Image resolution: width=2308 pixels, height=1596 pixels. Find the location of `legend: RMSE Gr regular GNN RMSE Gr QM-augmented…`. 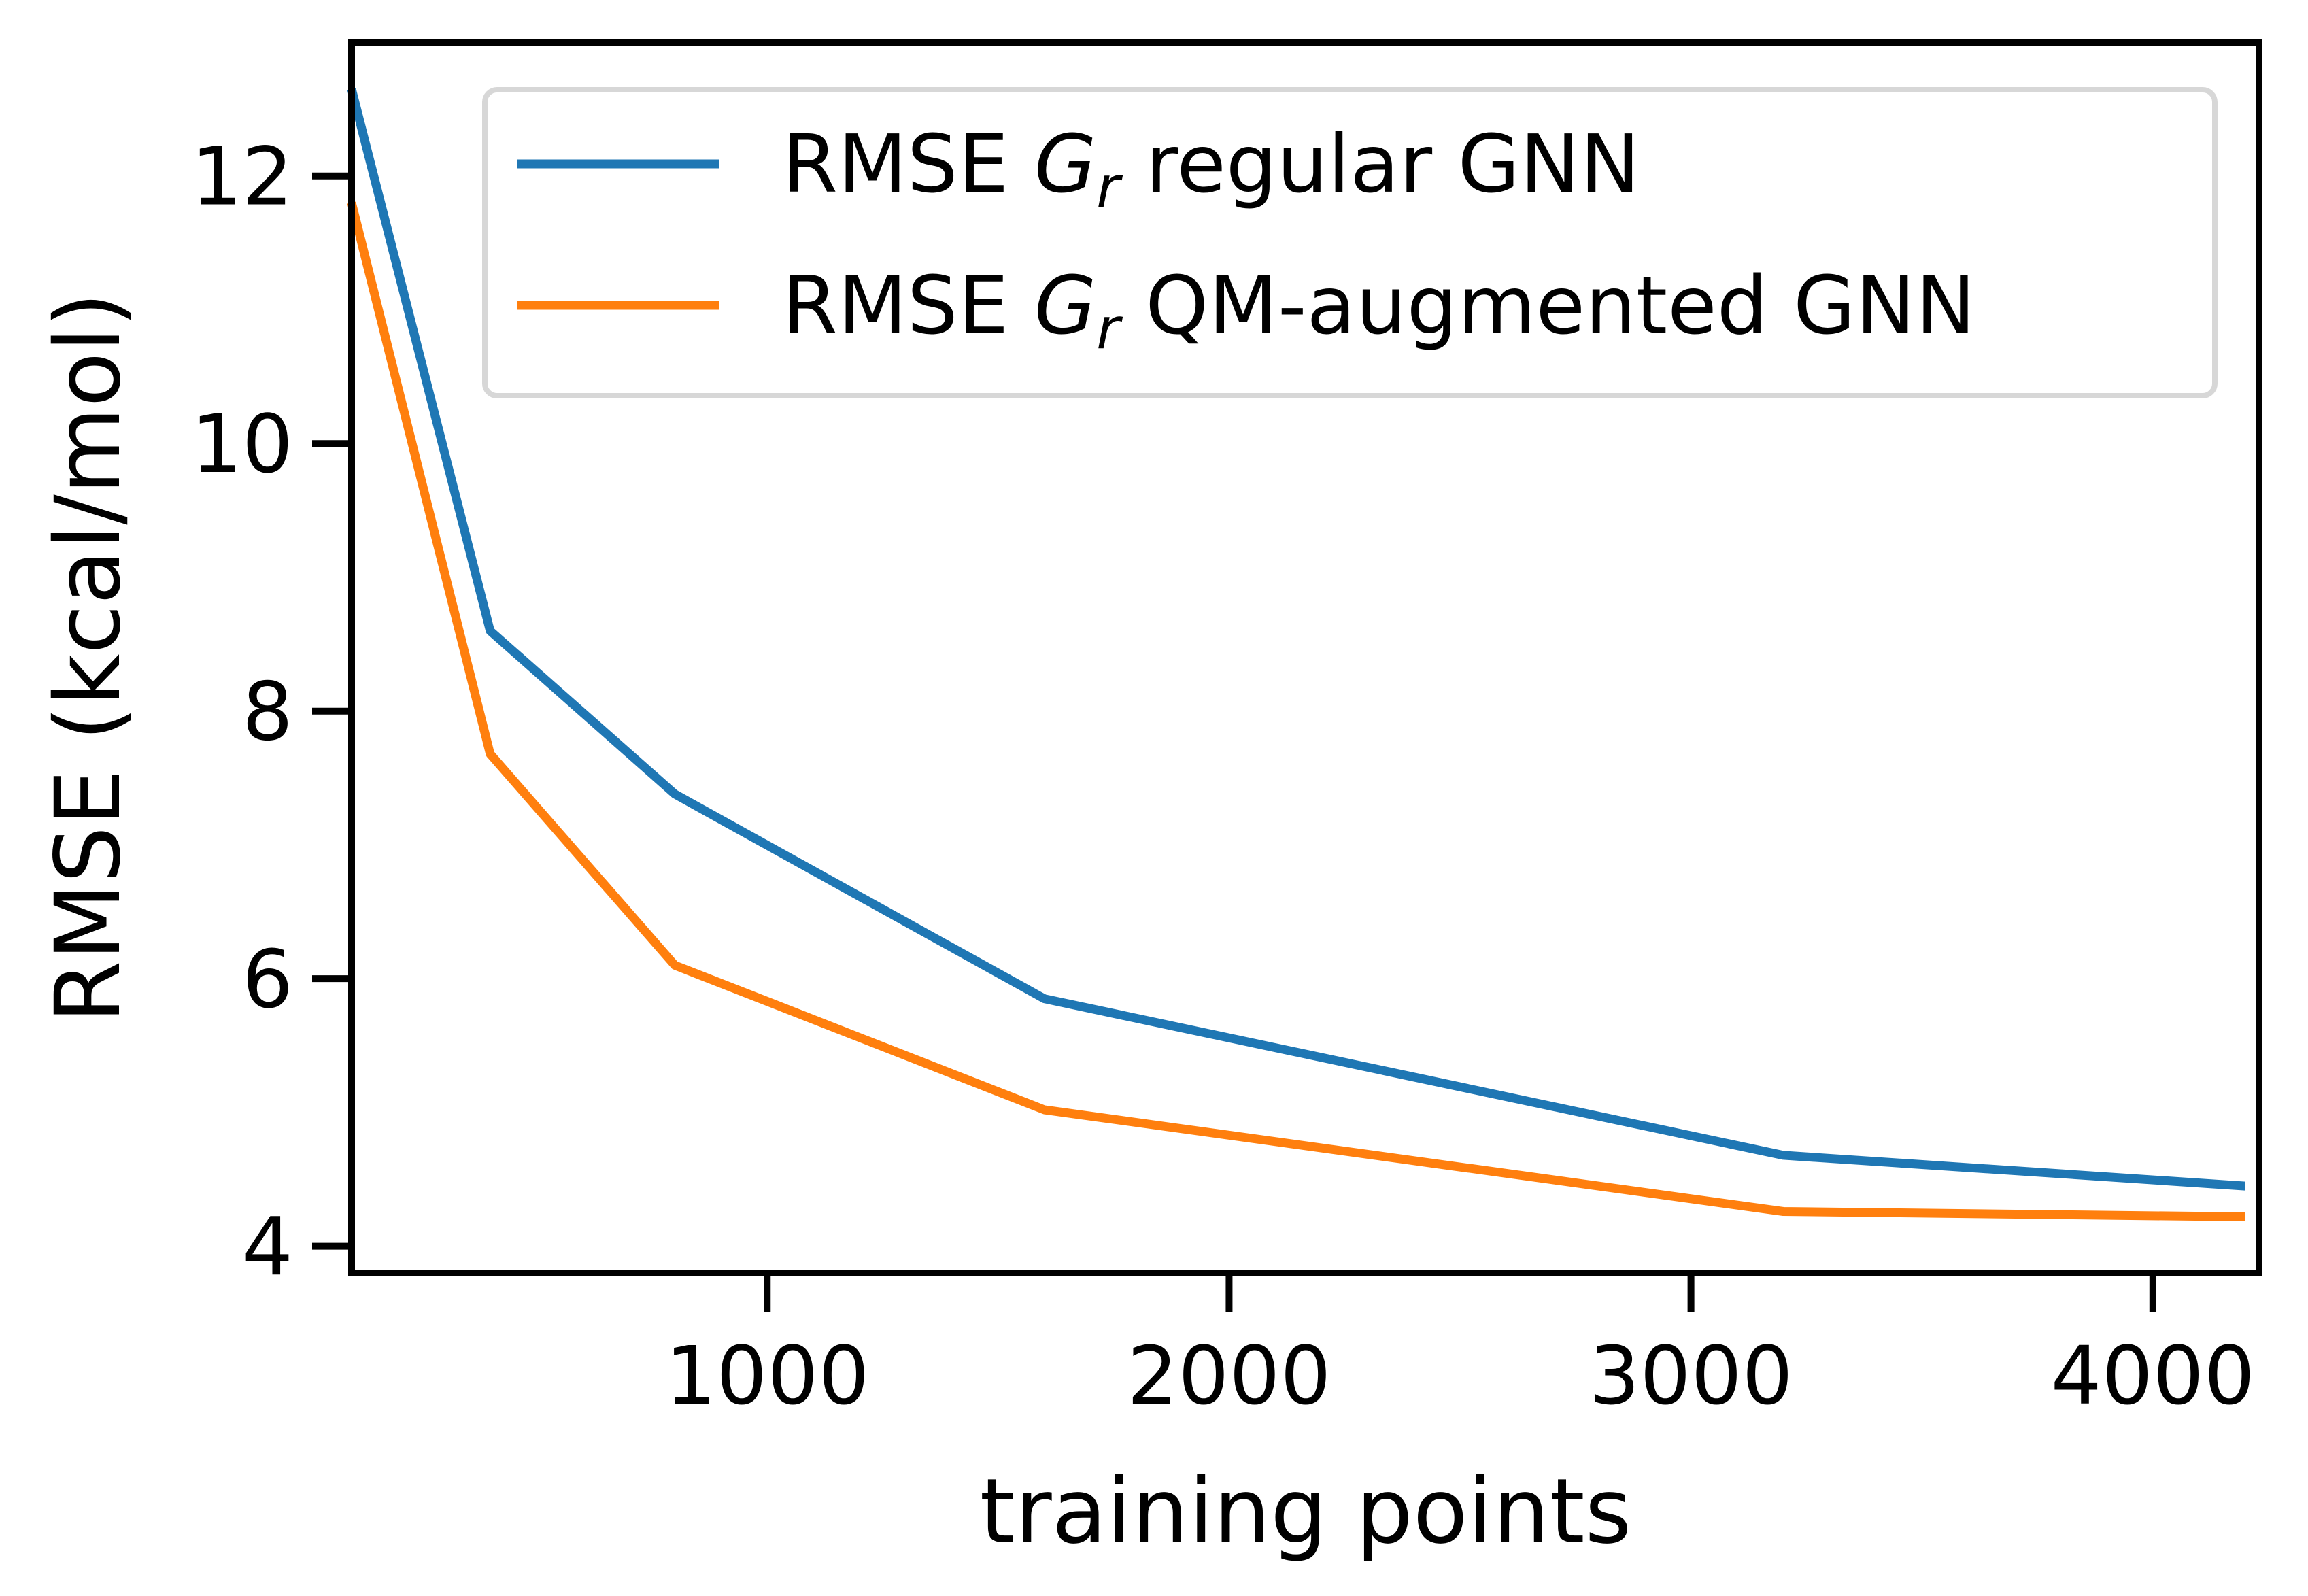

legend: RMSE Gr regular GNN RMSE Gr QM-augmented… is located at coordinates (1350, 242).